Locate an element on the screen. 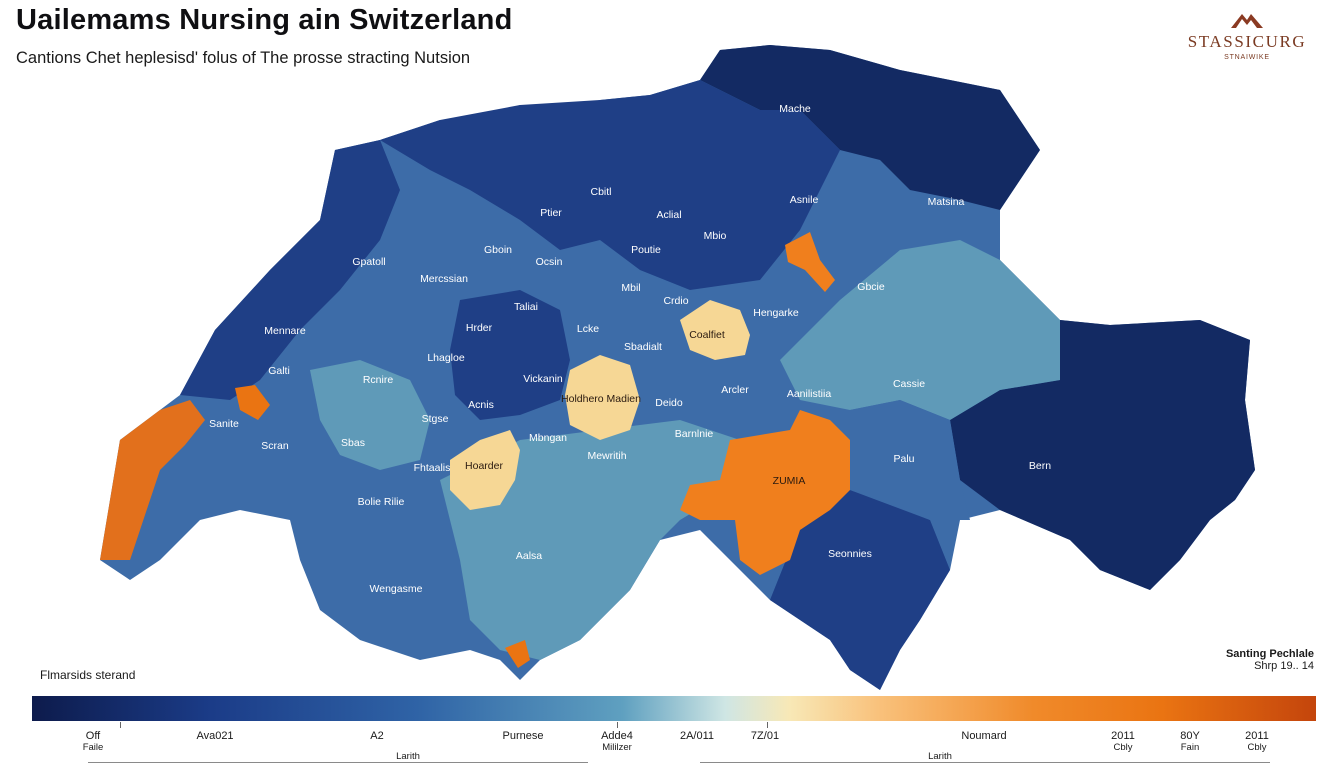 The image size is (1344, 768). region-label: Aalsa is located at coordinates (529, 556).